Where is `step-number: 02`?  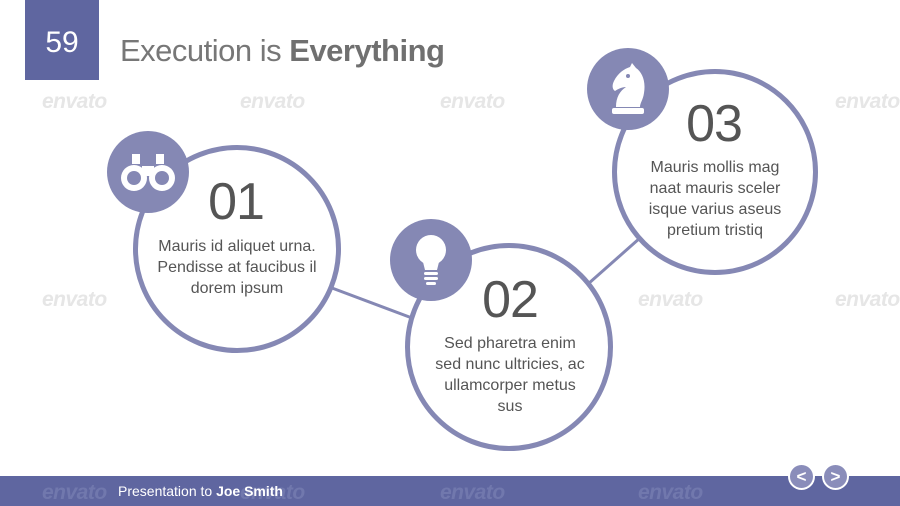 step-number: 02 is located at coordinates (510, 300).